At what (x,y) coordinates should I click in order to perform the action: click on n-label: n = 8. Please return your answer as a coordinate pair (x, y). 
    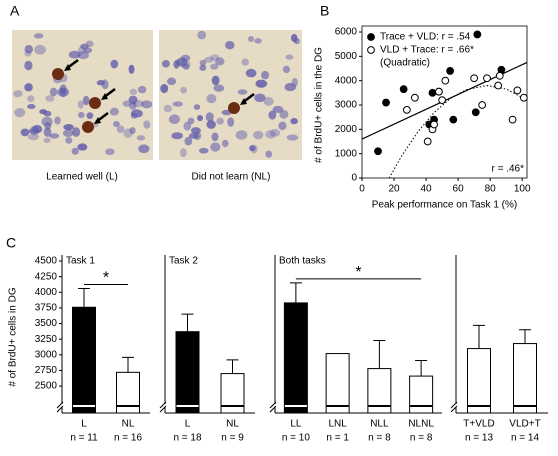
    Looking at the image, I should click on (379, 438).